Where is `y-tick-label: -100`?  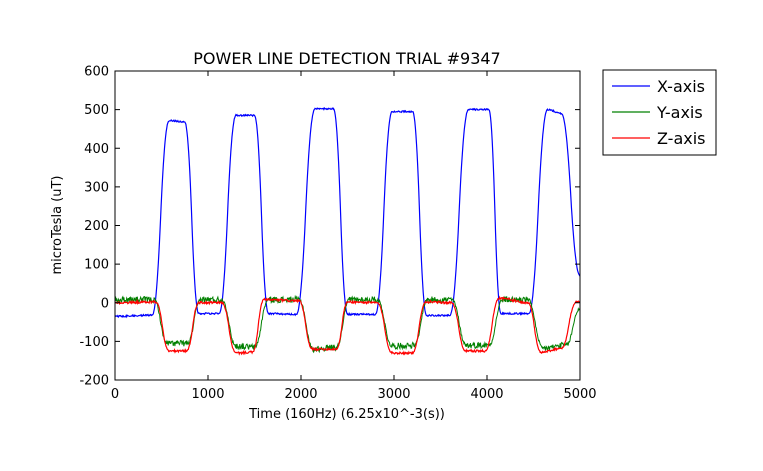 y-tick-label: -100 is located at coordinates (94, 342).